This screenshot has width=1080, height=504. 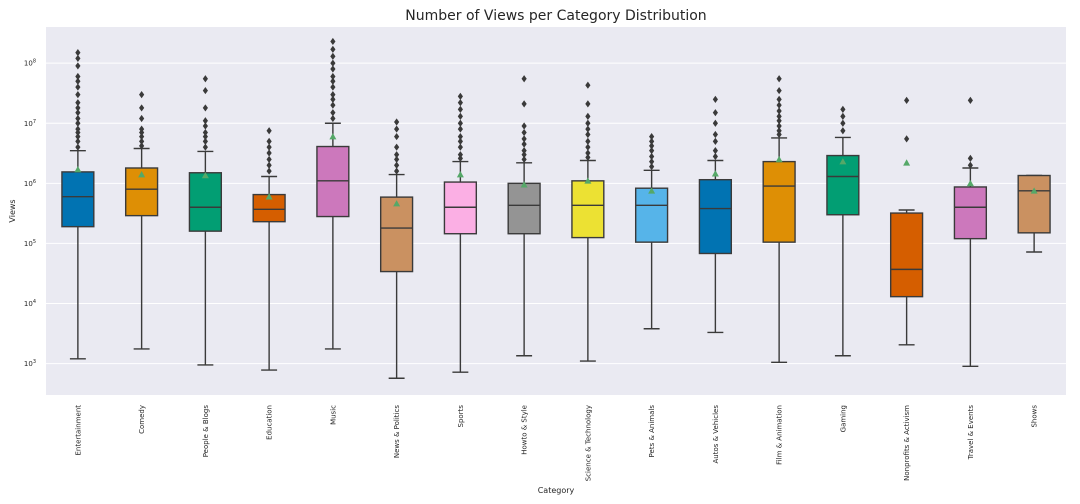 What do you see at coordinates (34, 182) in the screenshot?
I see `y-tick-exponent: 6` at bounding box center [34, 182].